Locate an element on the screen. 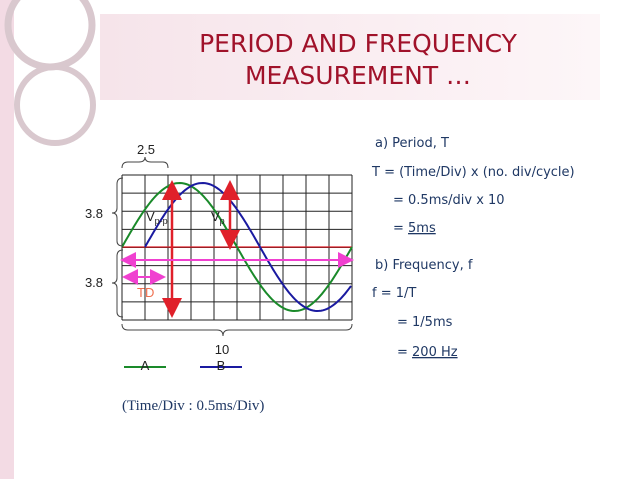 The width and height of the screenshot is (638, 479). vp-main: V is located at coordinates (215, 216).